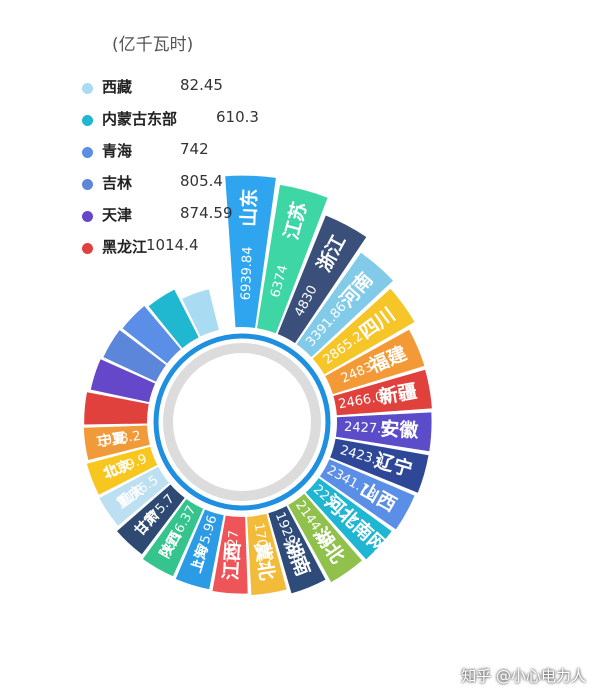 This screenshot has height=696, width=600. I want to click on legend-name: 青海, so click(117, 151).